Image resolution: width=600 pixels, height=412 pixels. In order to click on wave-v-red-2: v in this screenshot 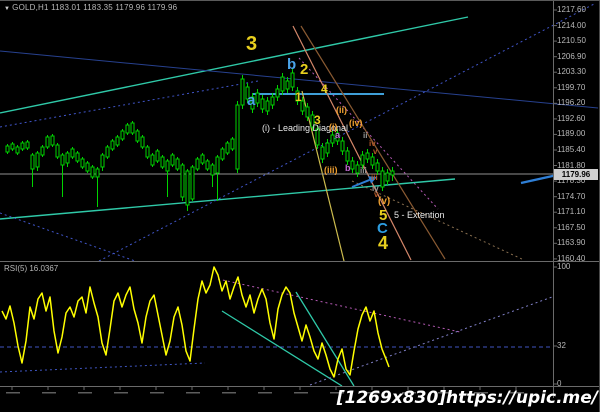, I will do `click(376, 194)`.